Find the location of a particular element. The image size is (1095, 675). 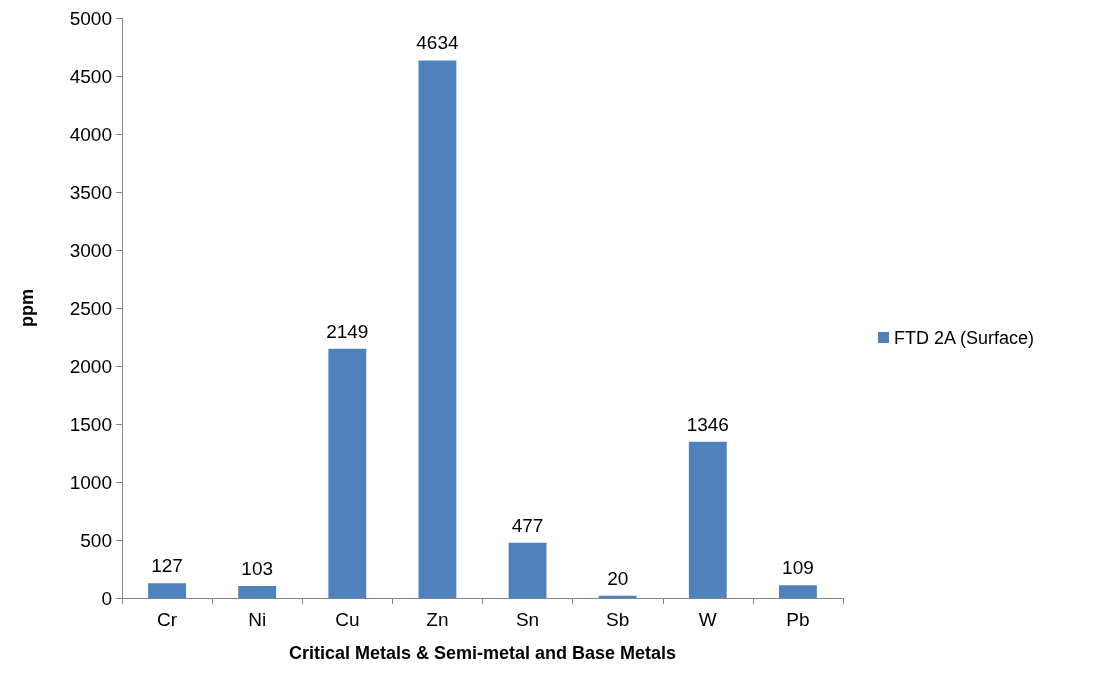

x-tick-label: Cu is located at coordinates (347, 619).